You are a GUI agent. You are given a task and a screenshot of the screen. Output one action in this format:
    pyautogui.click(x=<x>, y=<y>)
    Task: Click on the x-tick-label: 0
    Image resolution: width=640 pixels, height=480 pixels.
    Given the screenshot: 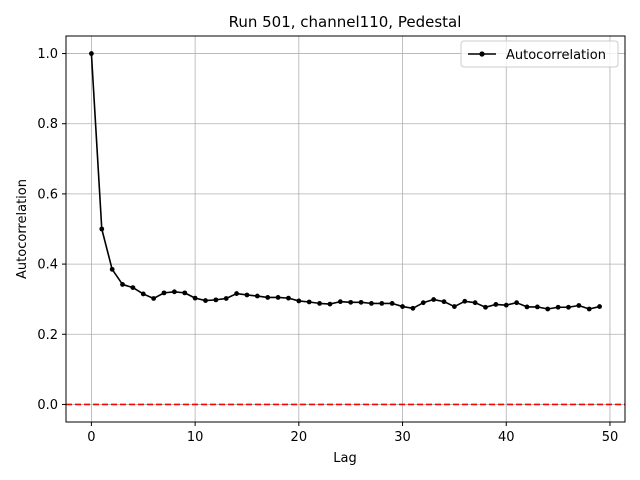 What is the action you would take?
    pyautogui.click(x=91, y=437)
    